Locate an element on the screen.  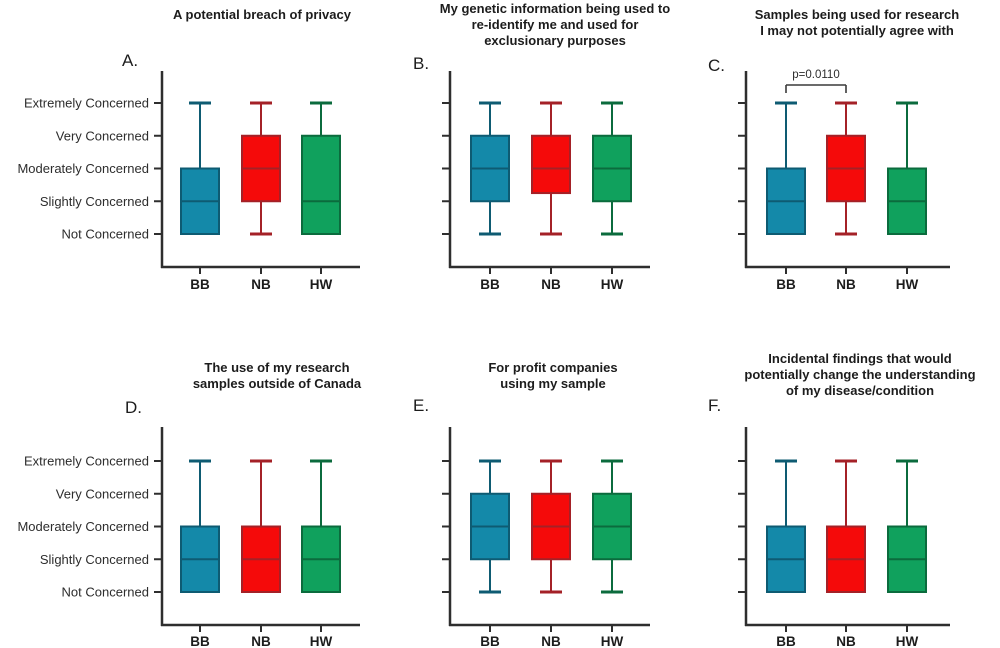
panel-f-plot: BB NB HW is located at coordinates (844, 537).